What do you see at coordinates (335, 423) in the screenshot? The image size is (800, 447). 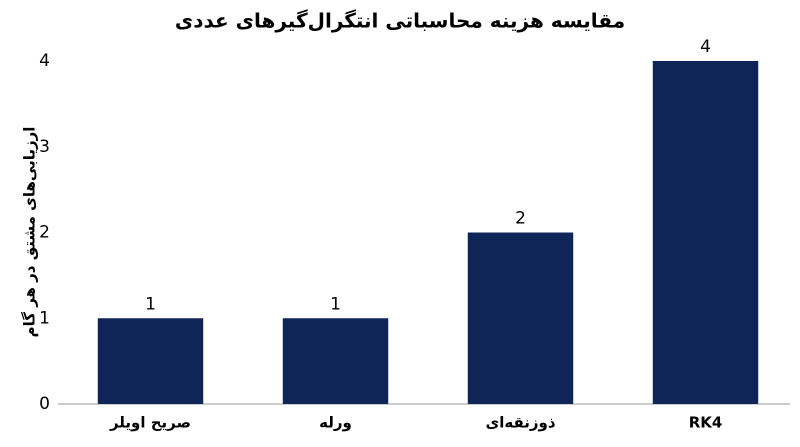 I see `x-tick-label: ورله` at bounding box center [335, 423].